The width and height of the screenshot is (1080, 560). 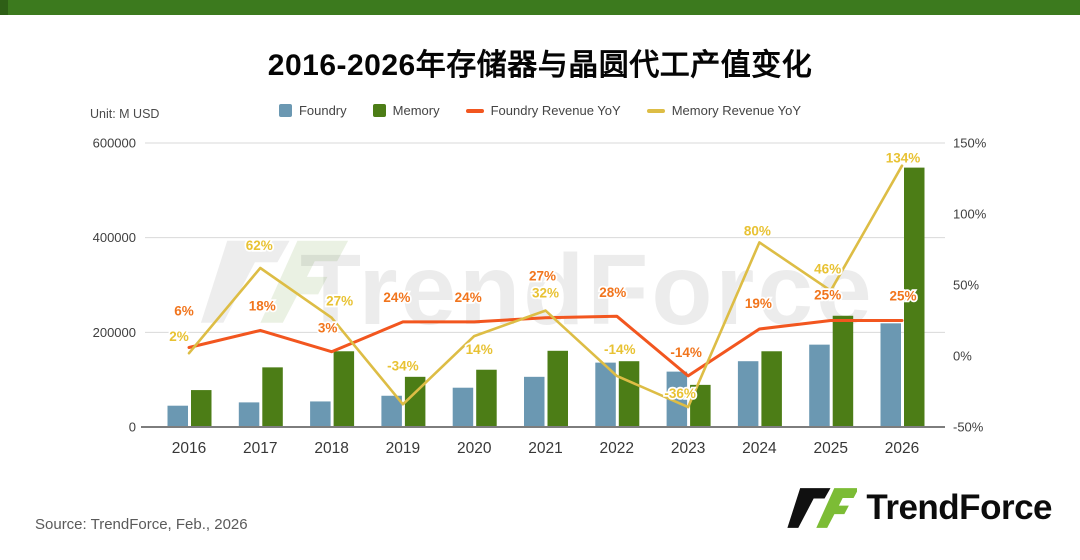 What do you see at coordinates (748, 394) in the screenshot?
I see `bar-foundry-2024` at bounding box center [748, 394].